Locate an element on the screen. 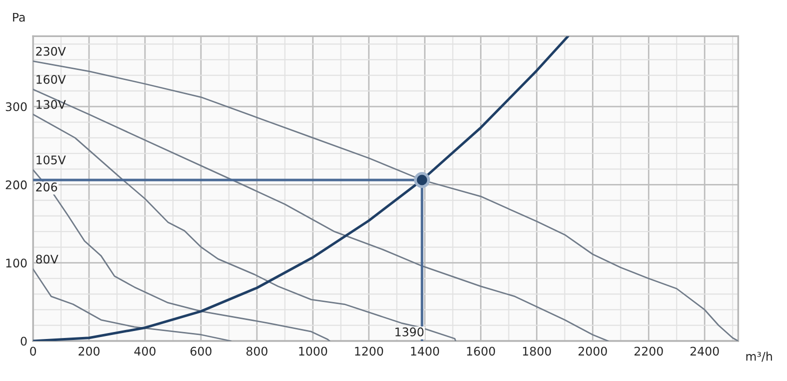 This screenshot has width=787, height=381. x-tick-label: 200 is located at coordinates (89, 351).